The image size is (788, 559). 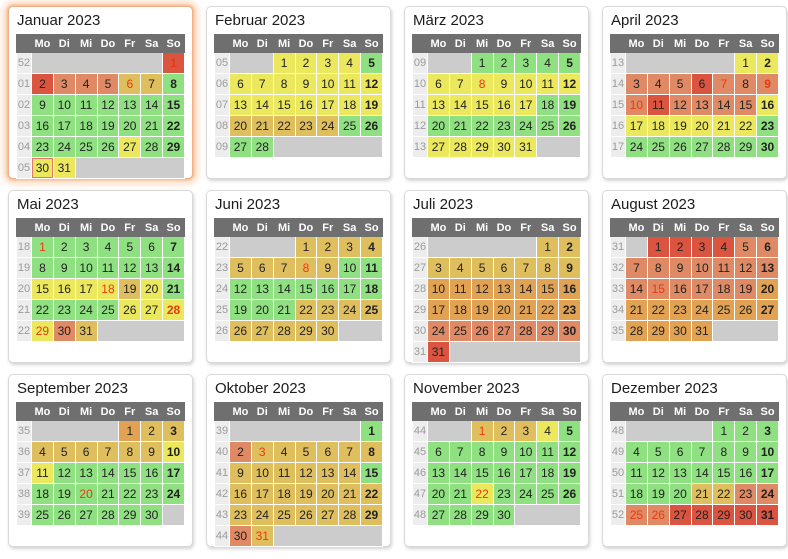 What do you see at coordinates (86, 473) in the screenshot?
I see `day-cell: 13` at bounding box center [86, 473].